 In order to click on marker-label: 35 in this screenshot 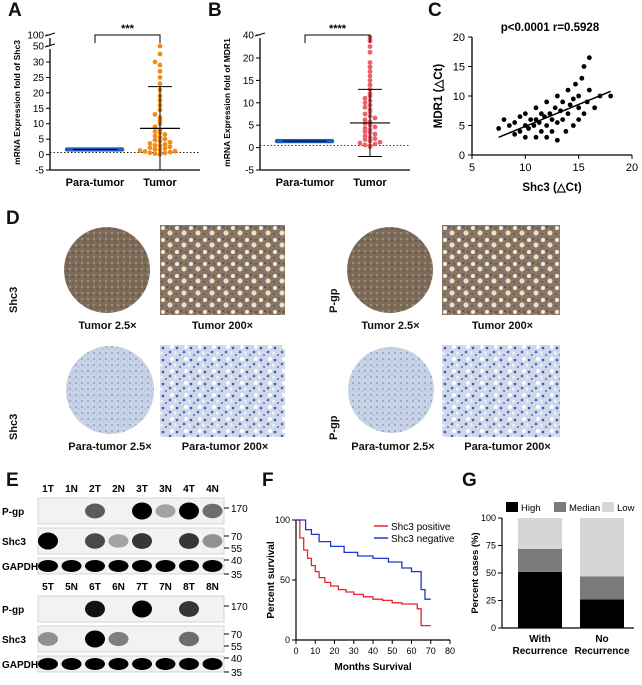, I will do `click(237, 673)`.